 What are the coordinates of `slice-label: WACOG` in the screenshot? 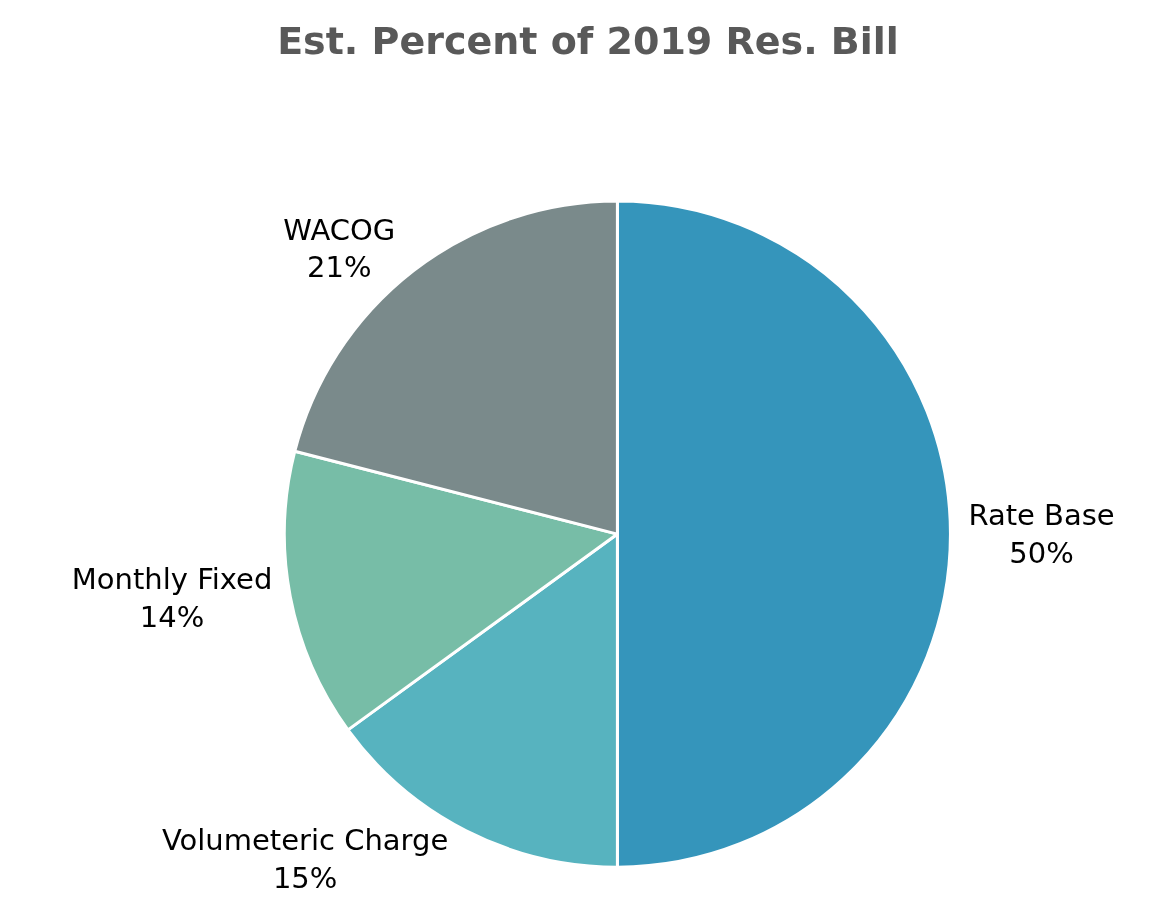 It's located at (339, 229).